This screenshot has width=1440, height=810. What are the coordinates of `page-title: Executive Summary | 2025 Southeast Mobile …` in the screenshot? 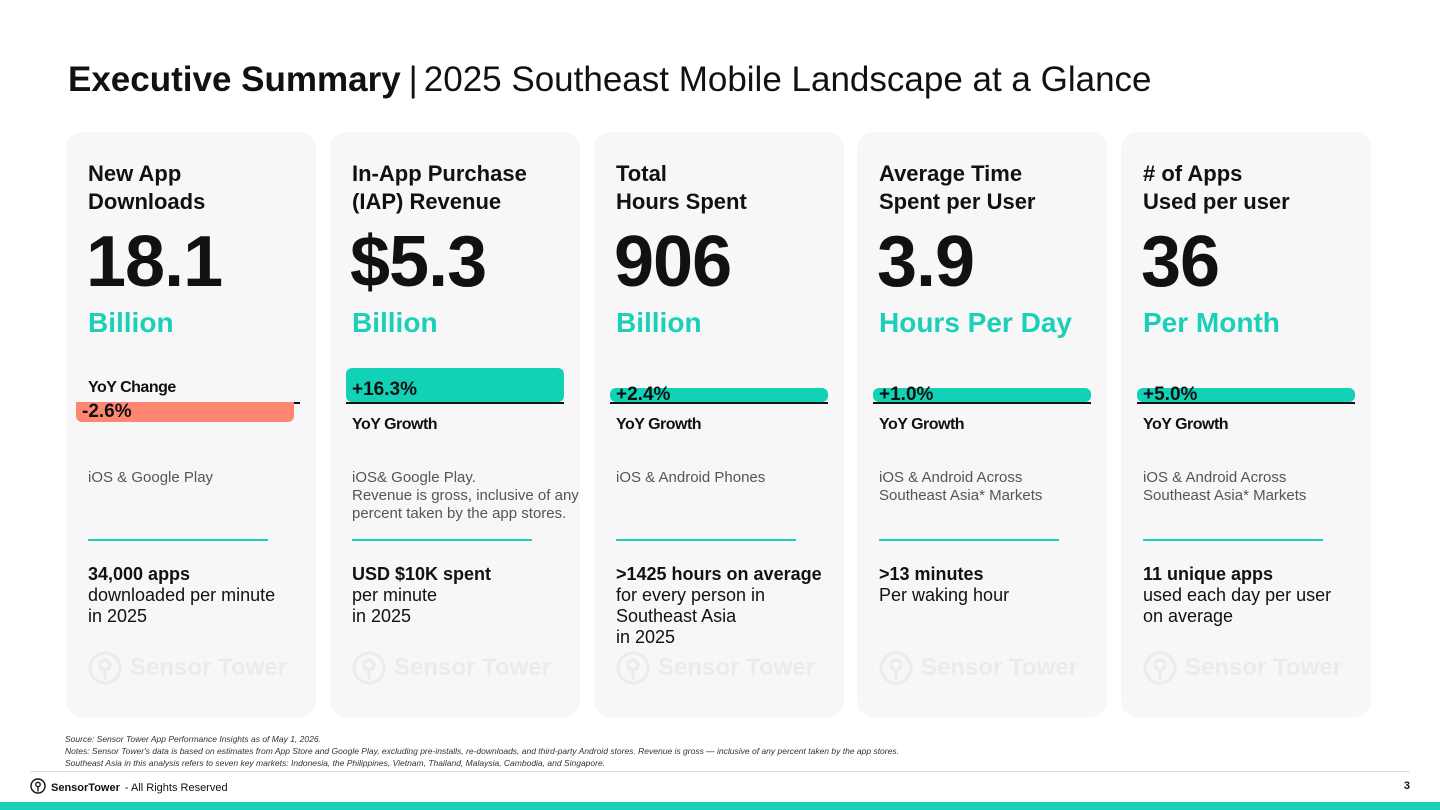 It's located at (610, 80).